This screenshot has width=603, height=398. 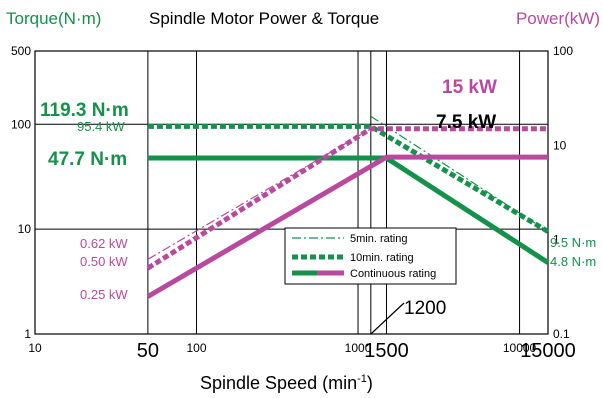 What do you see at coordinates (520, 348) in the screenshot?
I see `x-tick-10000: 10000` at bounding box center [520, 348].